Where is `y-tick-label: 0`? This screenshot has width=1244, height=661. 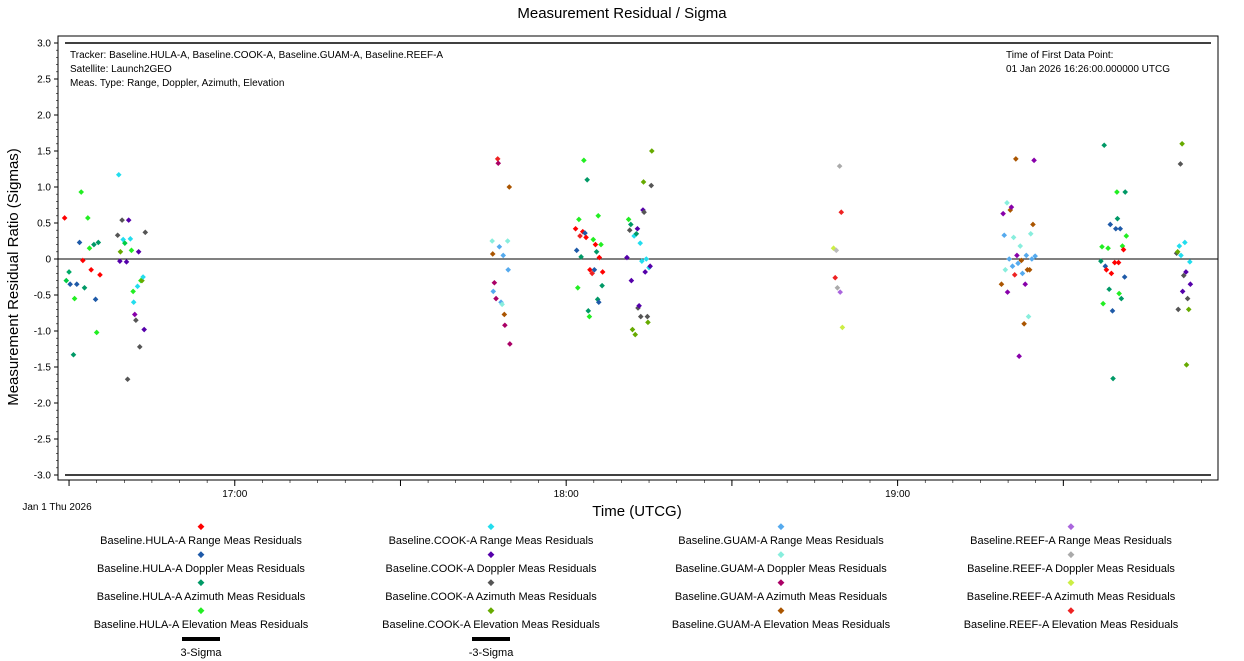 y-tick-label: 0 is located at coordinates (48, 260).